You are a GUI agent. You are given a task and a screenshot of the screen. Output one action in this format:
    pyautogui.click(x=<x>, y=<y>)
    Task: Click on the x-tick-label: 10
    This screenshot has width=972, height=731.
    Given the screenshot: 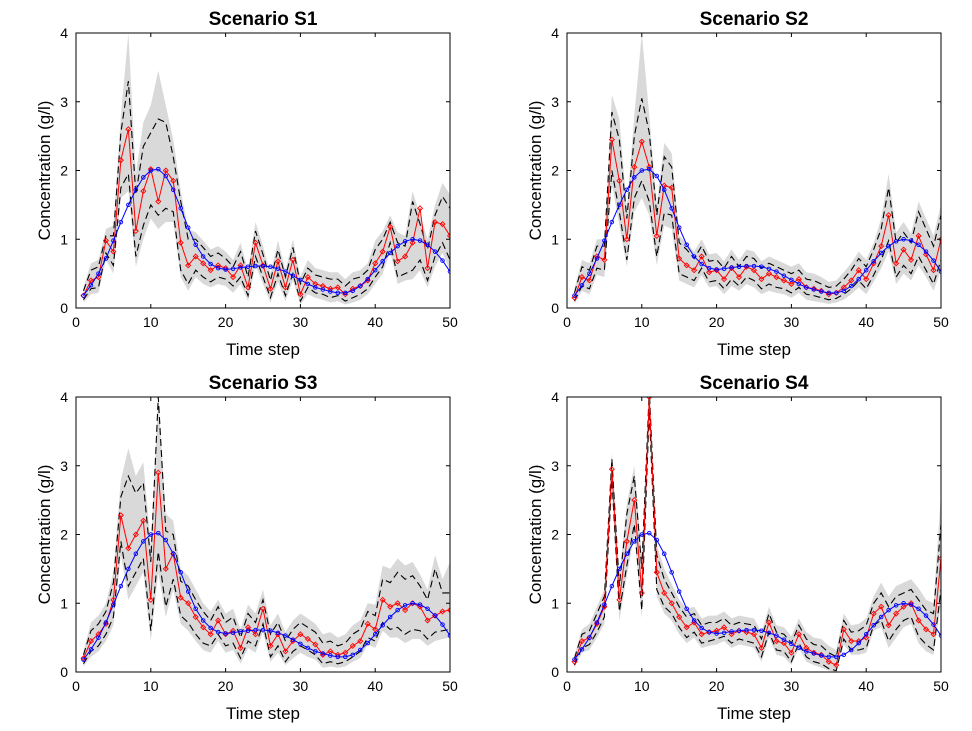 What is the action you would take?
    pyautogui.click(x=642, y=322)
    